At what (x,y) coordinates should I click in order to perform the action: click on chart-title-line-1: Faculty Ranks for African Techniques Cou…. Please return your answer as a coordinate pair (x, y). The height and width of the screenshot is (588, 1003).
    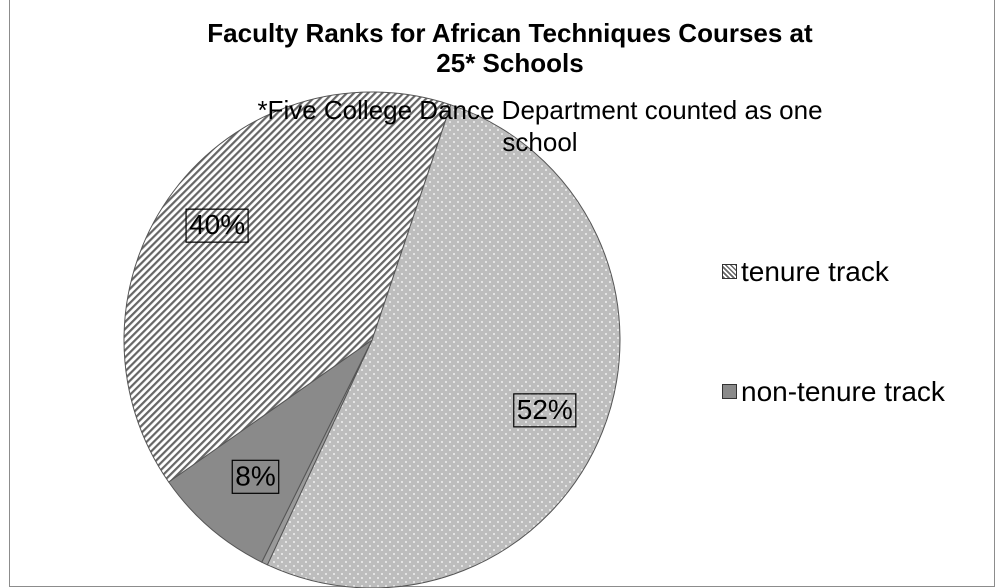
    Looking at the image, I should click on (510, 33).